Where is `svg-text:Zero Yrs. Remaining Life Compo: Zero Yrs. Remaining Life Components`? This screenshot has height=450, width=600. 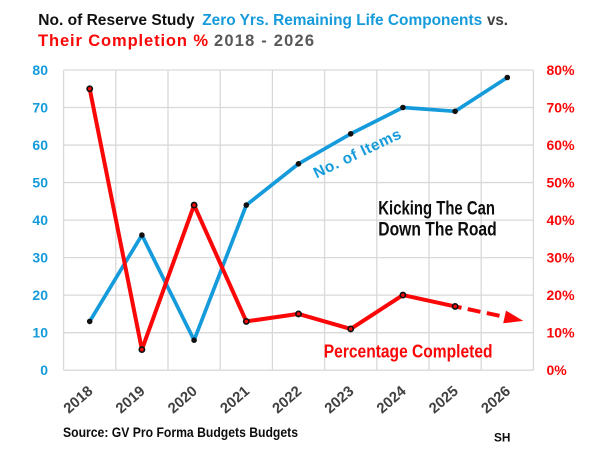
svg-text:Zero Yrs. Remaining Life Compo: Zero Yrs. Remaining Life Components is located at coordinates (342, 20).